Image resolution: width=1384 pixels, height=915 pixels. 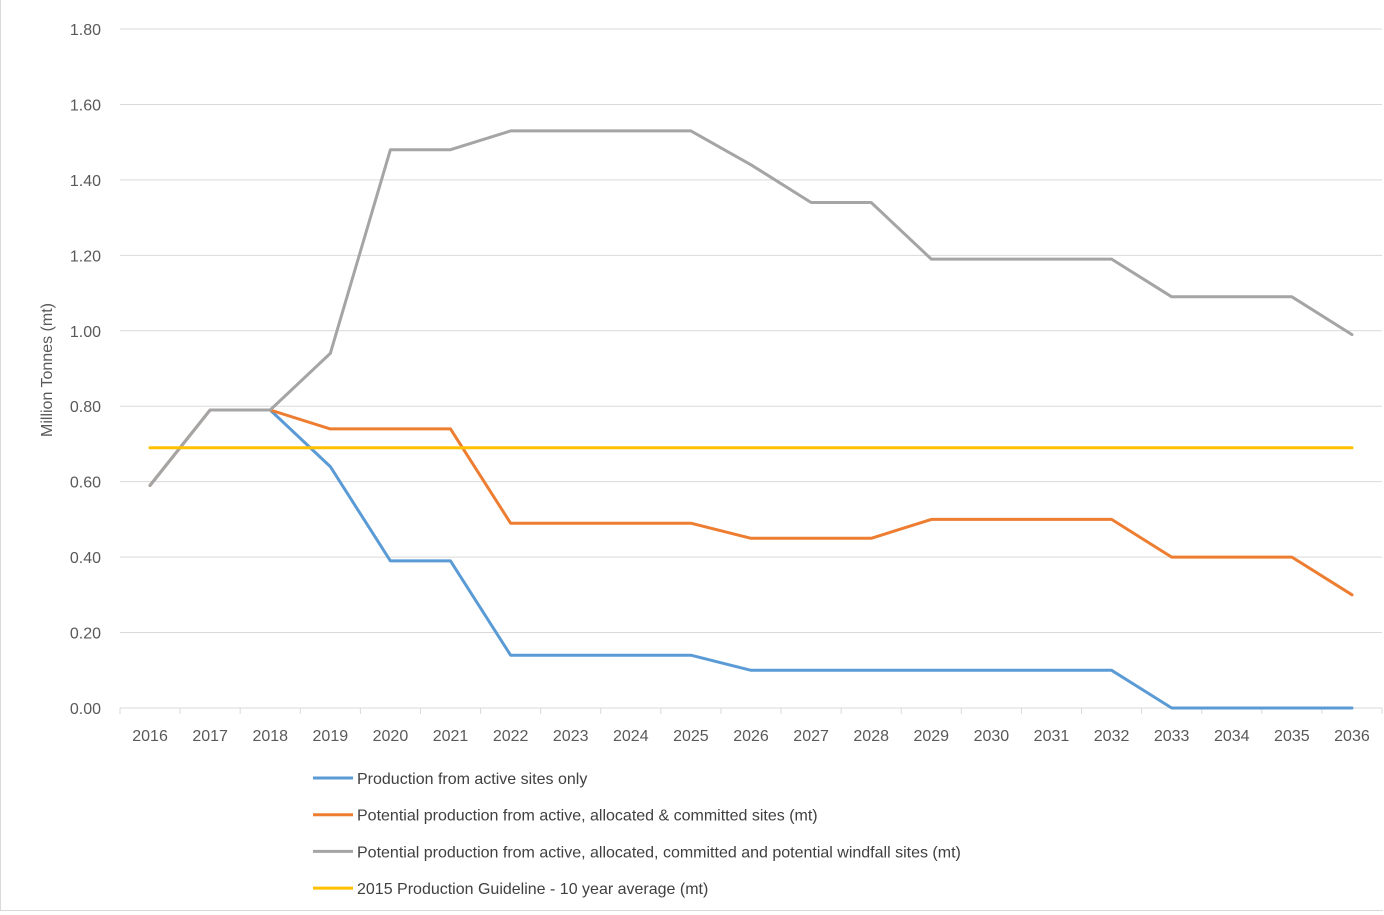 What do you see at coordinates (931, 736) in the screenshot?
I see `x-tick-label: 2029` at bounding box center [931, 736].